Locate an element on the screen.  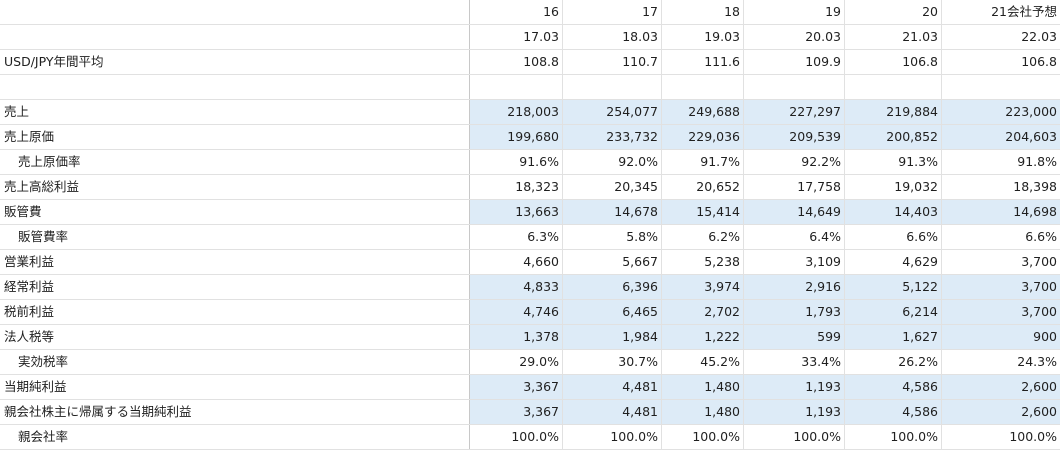
period-cell: 22.03 is located at coordinates (1039, 36).